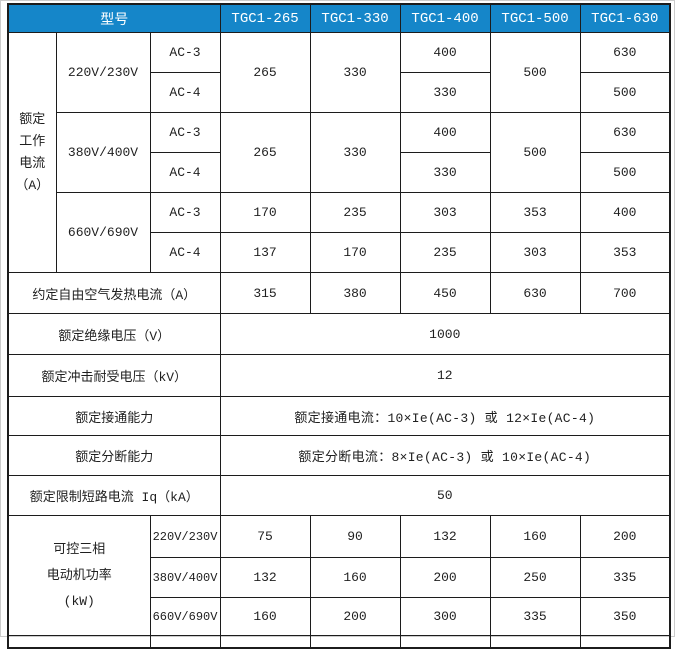 Image resolution: width=675 pixels, height=649 pixels. What do you see at coordinates (625, 293) in the screenshot?
I see `value-cell: 700` at bounding box center [625, 293].